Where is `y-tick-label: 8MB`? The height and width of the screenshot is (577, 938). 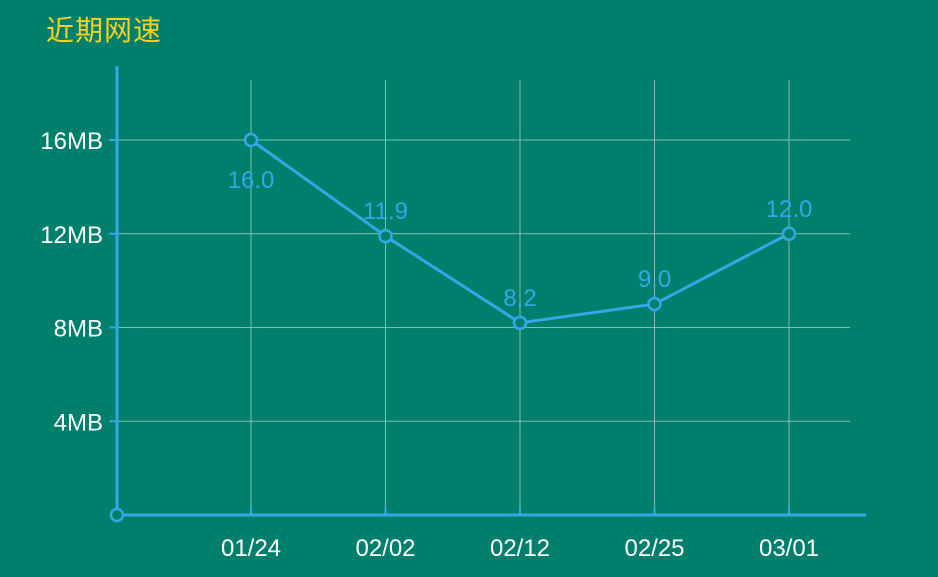 y-tick-label: 8MB is located at coordinates (78, 329).